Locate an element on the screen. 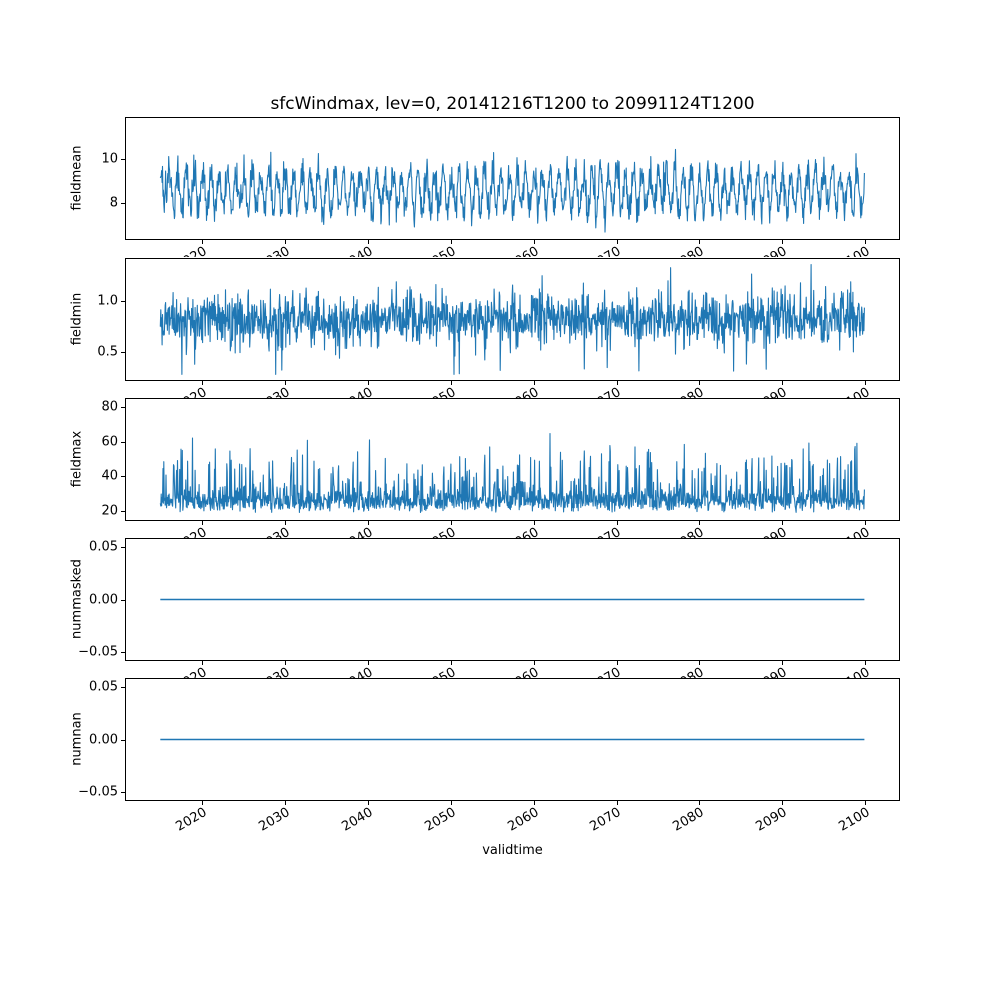 The width and height of the screenshot is (1000, 1000). y-tick-label: 8 is located at coordinates (113, 203).